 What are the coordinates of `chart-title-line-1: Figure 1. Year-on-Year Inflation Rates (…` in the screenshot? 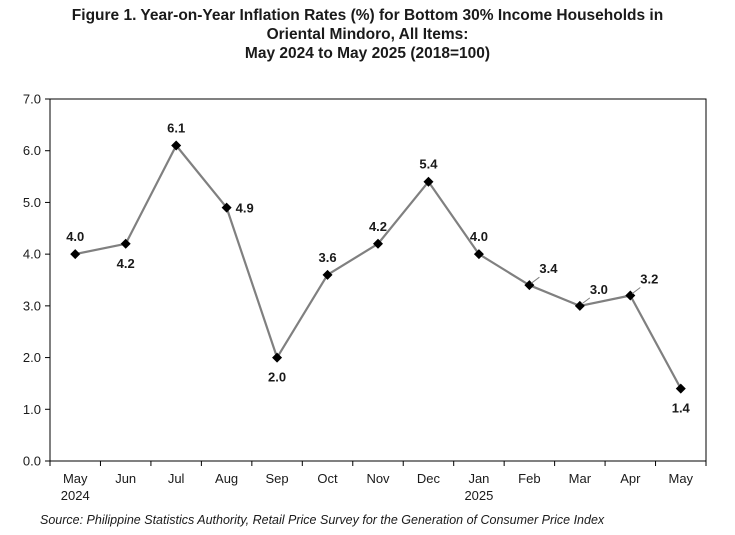 It's located at (367, 15).